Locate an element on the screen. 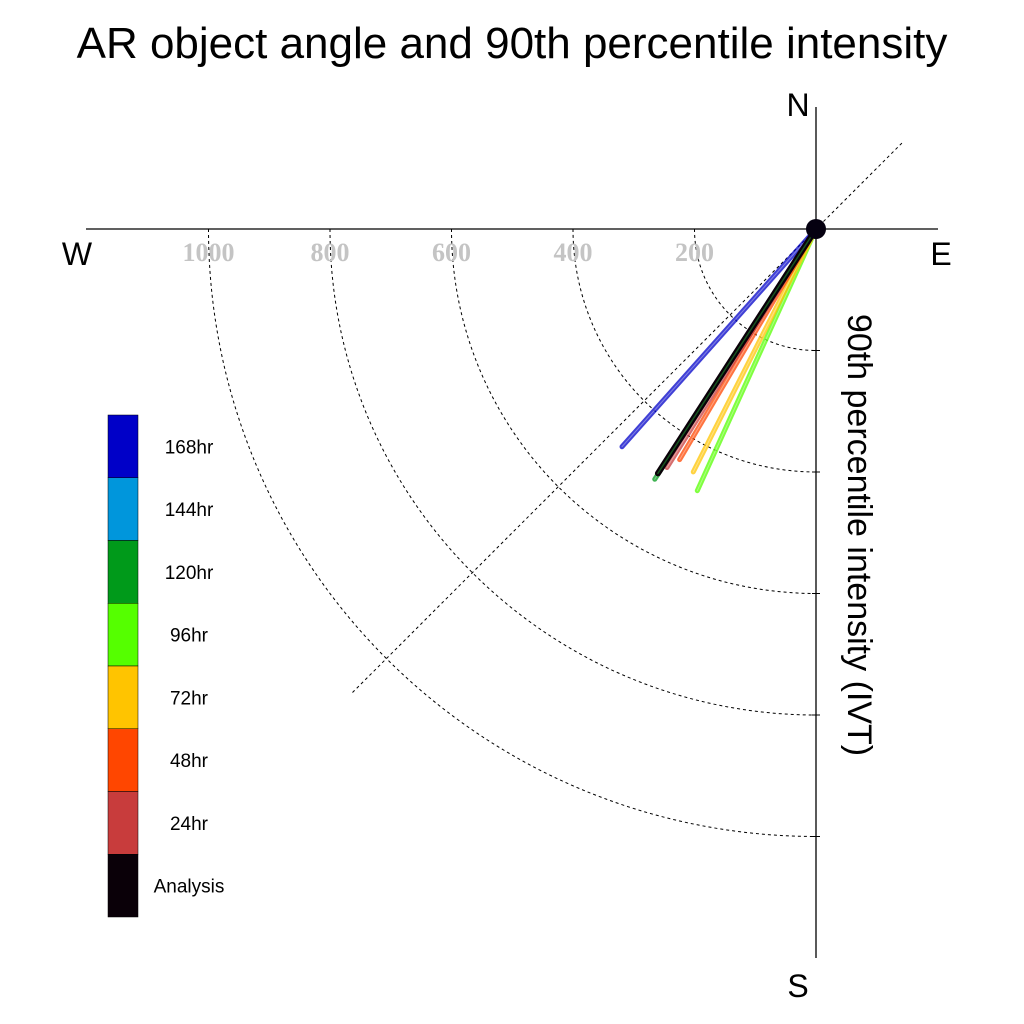 The height and width of the screenshot is (1024, 1024). legend-swatch-24hr is located at coordinates (123, 823).